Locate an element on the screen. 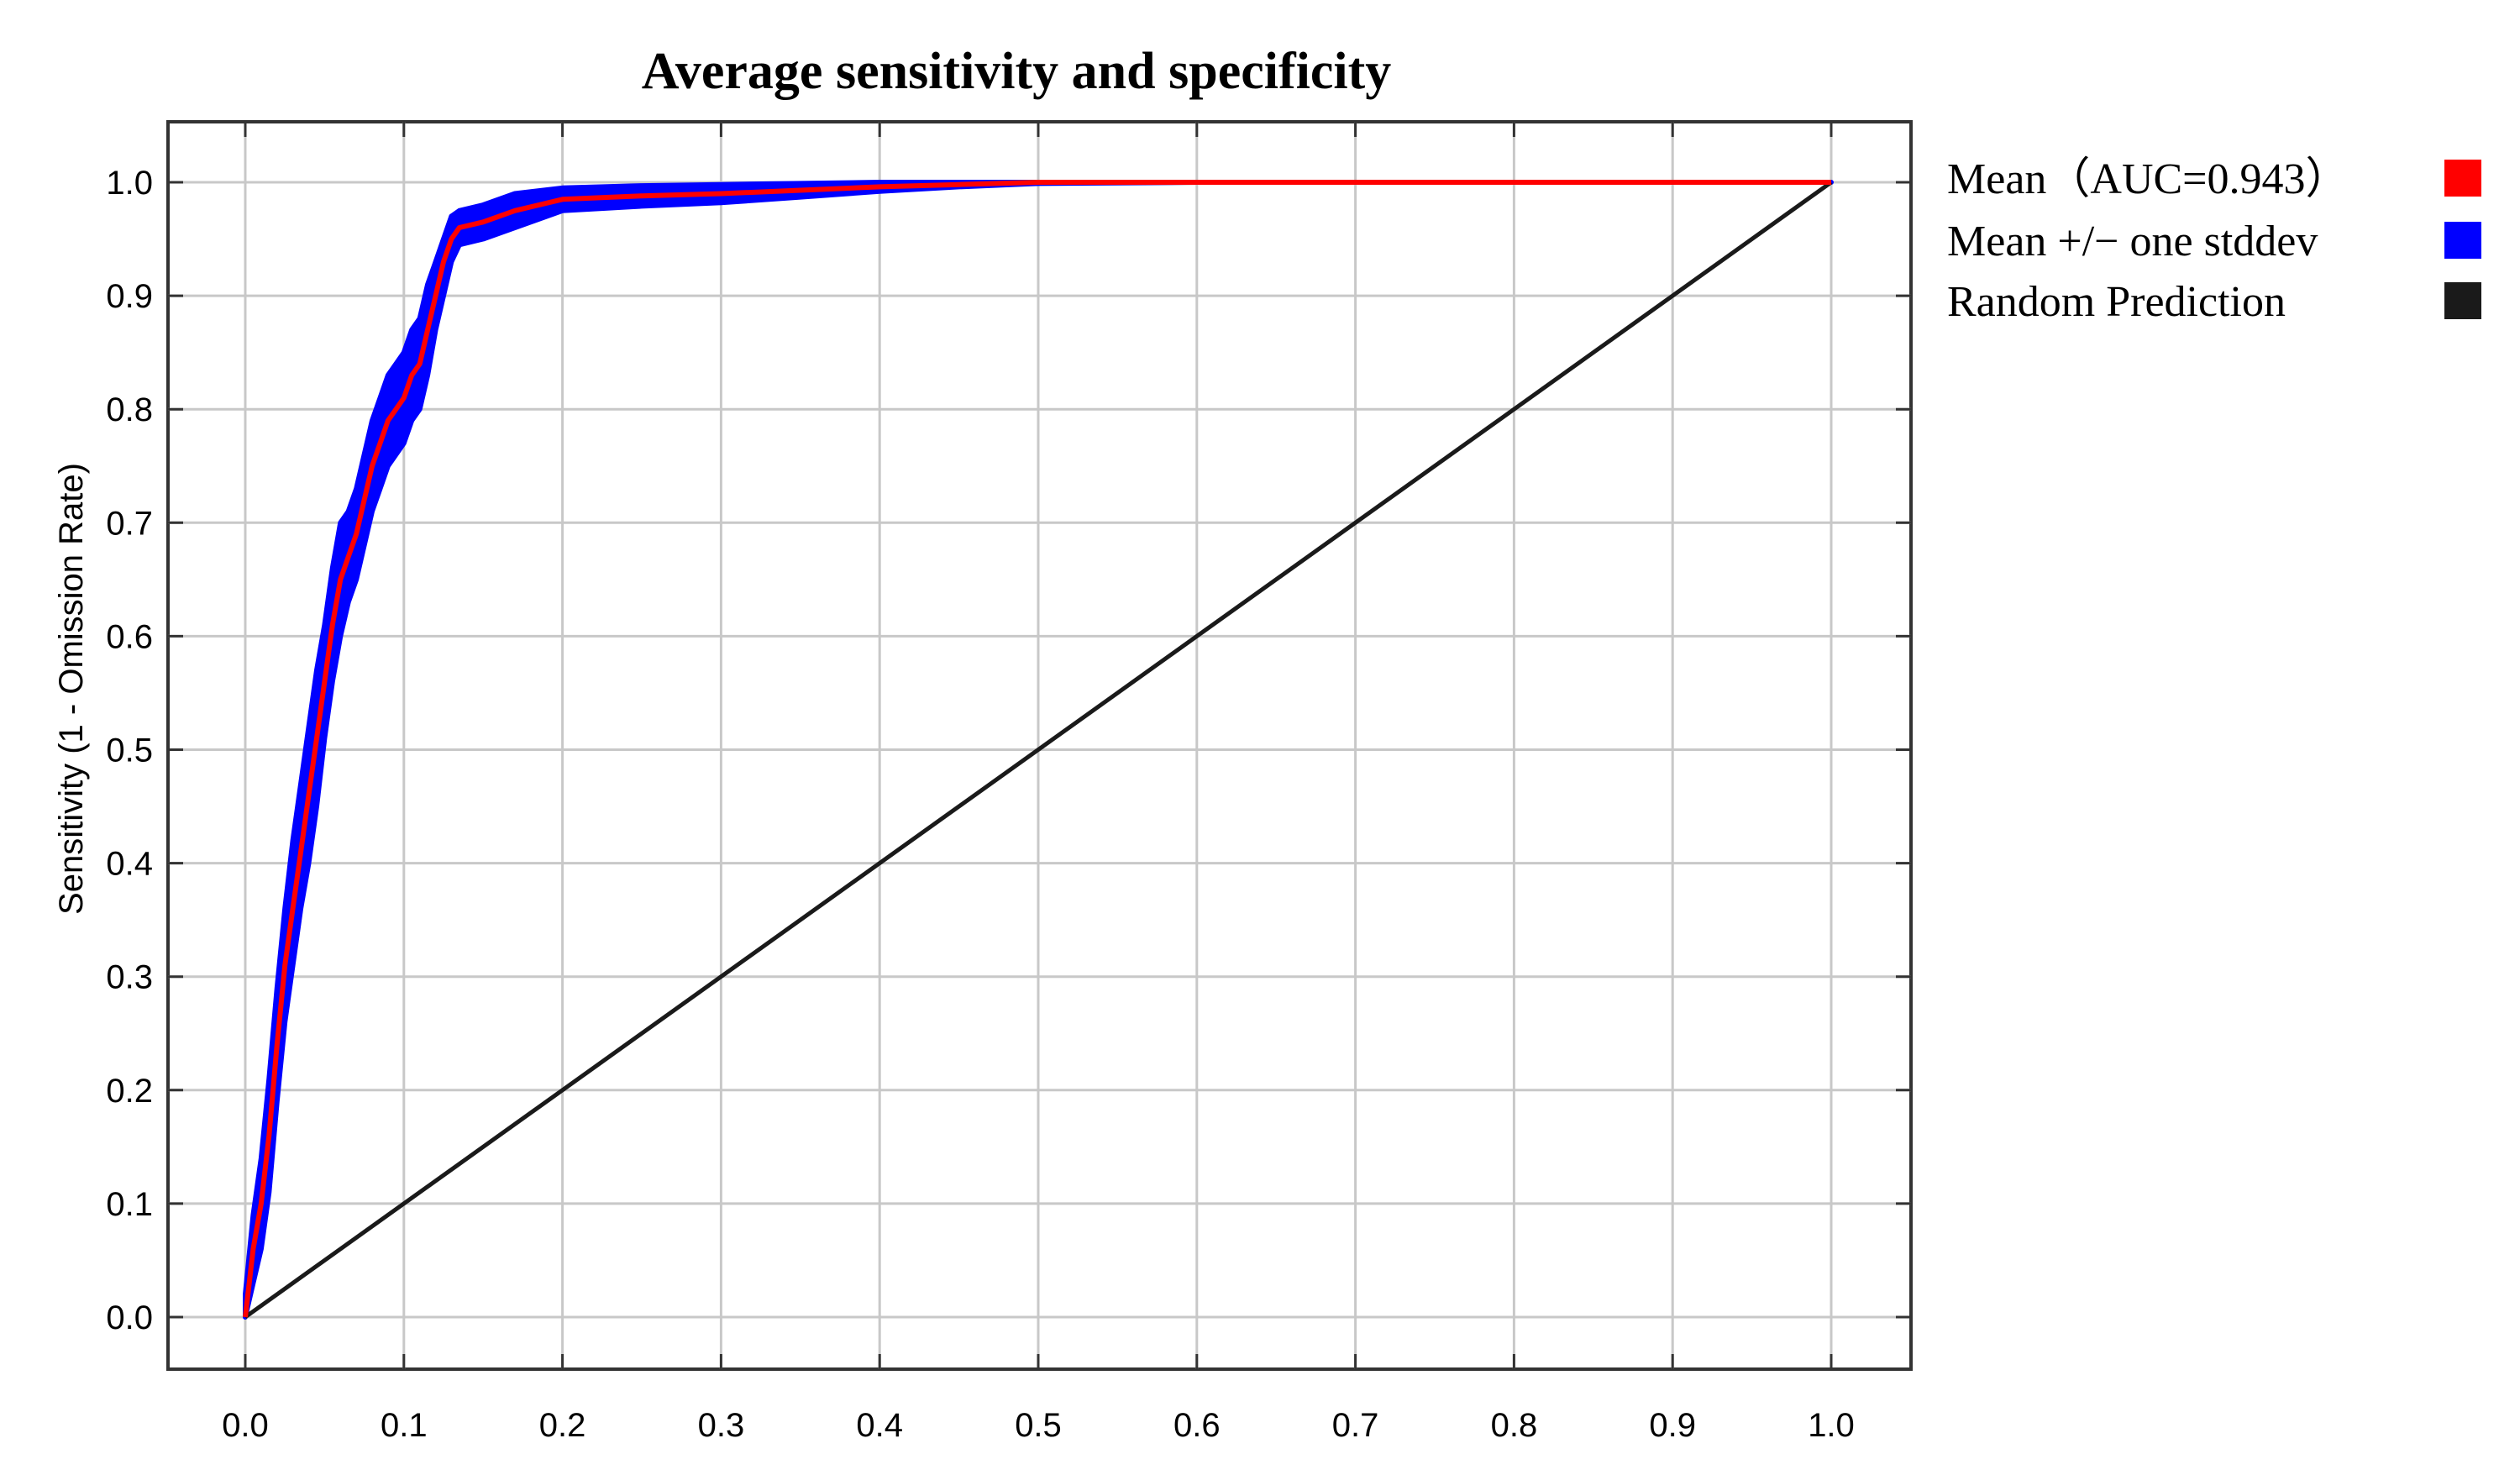 The image size is (2520, 1475). x-tick-label-10: 1.0 is located at coordinates (1831, 1425).